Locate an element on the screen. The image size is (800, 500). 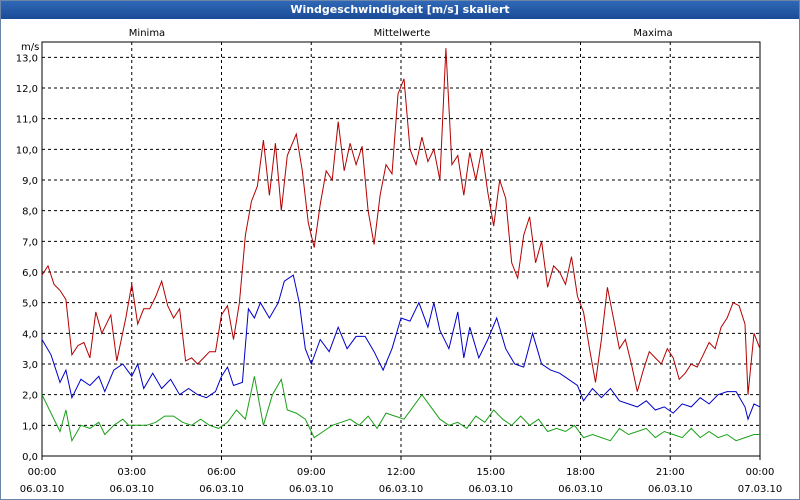
x-tick-date: 07.03.10 is located at coordinates (760, 489).